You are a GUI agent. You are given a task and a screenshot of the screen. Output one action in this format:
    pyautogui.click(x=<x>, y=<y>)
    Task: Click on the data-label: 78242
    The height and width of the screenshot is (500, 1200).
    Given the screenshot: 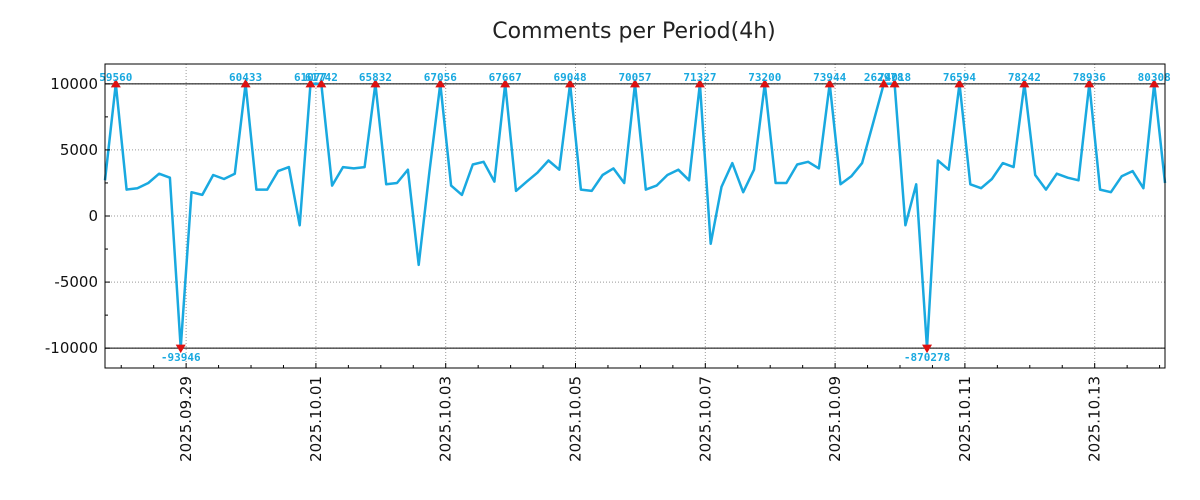 What is the action you would take?
    pyautogui.click(x=1024, y=77)
    